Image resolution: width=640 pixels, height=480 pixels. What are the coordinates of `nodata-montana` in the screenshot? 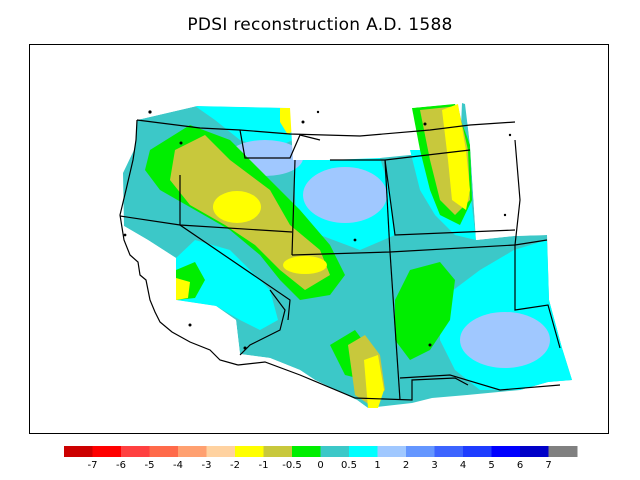 It's located at (358, 130).